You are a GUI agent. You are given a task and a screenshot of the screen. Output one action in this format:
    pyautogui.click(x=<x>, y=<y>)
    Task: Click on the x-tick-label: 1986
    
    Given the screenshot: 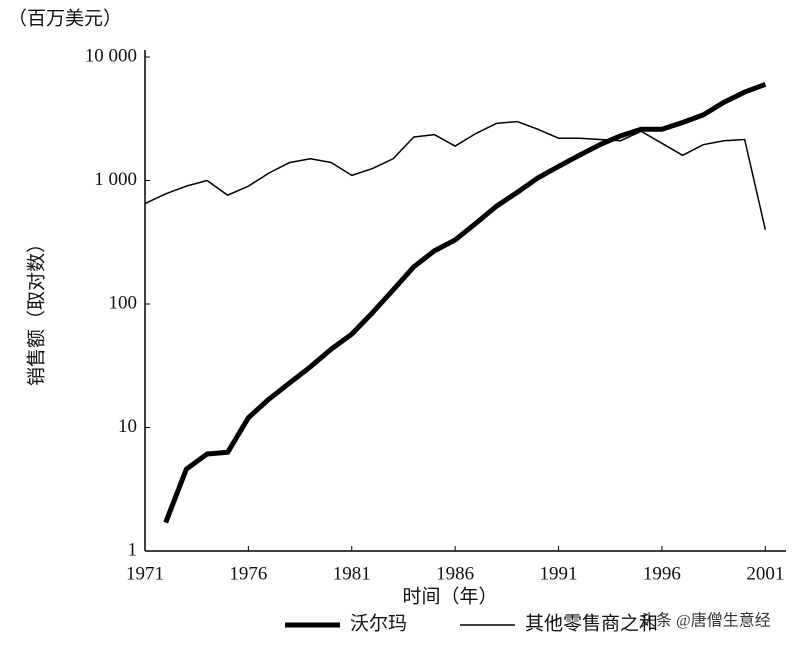 What is the action you would take?
    pyautogui.click(x=455, y=573)
    